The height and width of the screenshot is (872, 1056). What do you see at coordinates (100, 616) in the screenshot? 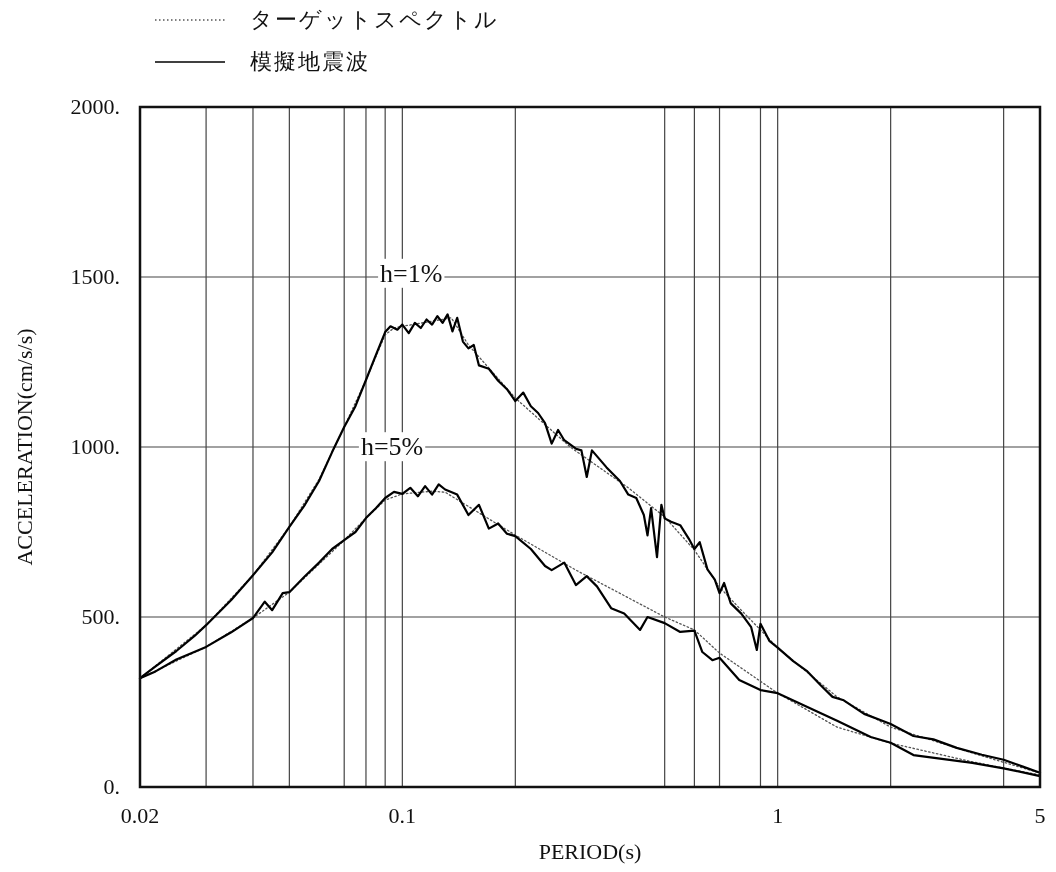
I see `y-tick-label: 500.` at bounding box center [100, 616].